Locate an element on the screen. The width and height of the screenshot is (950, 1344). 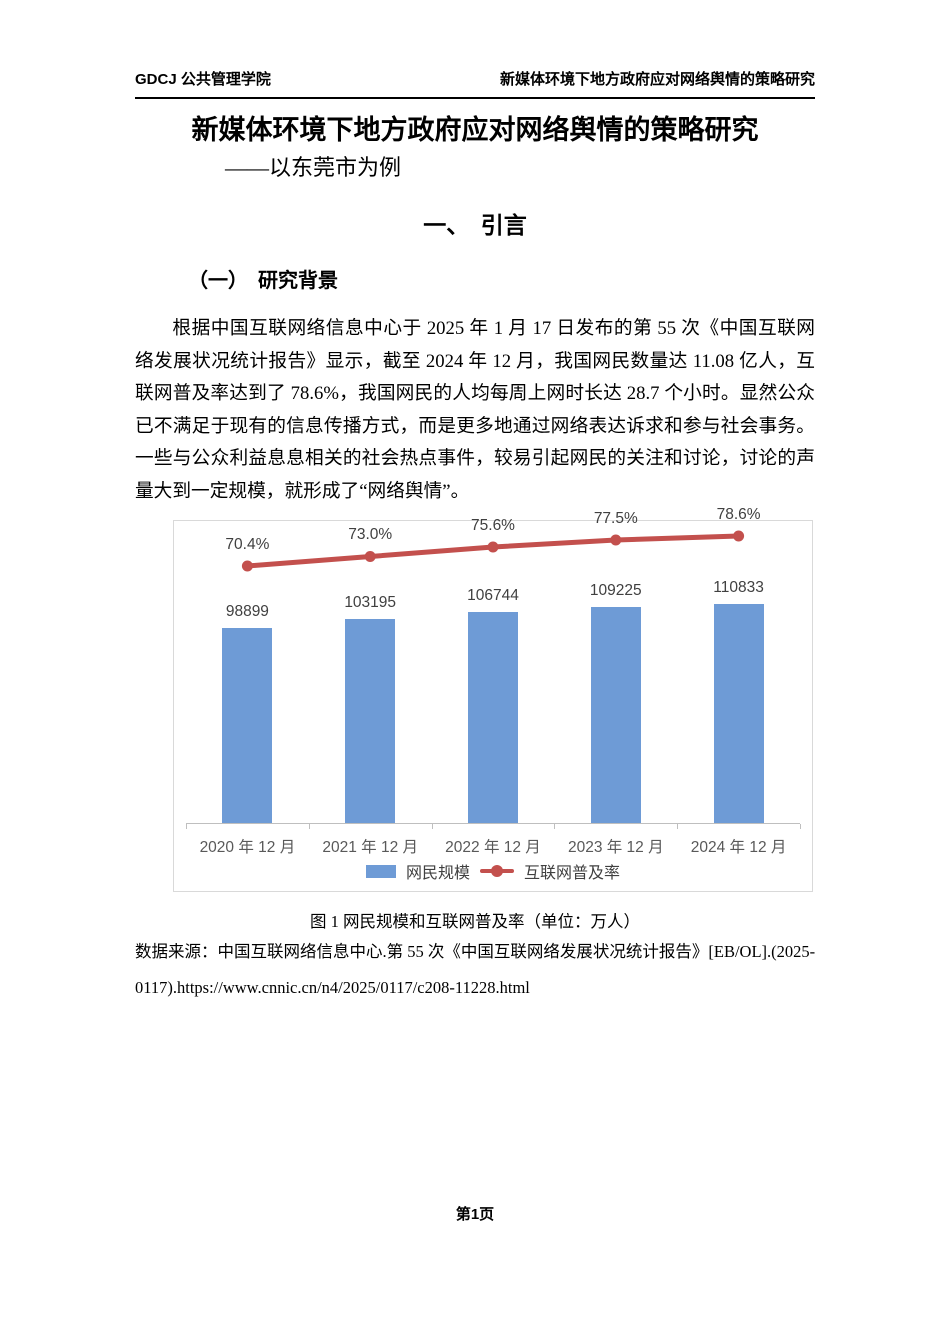
x-axis-label: 2022 年 12 月 is located at coordinates (493, 847).